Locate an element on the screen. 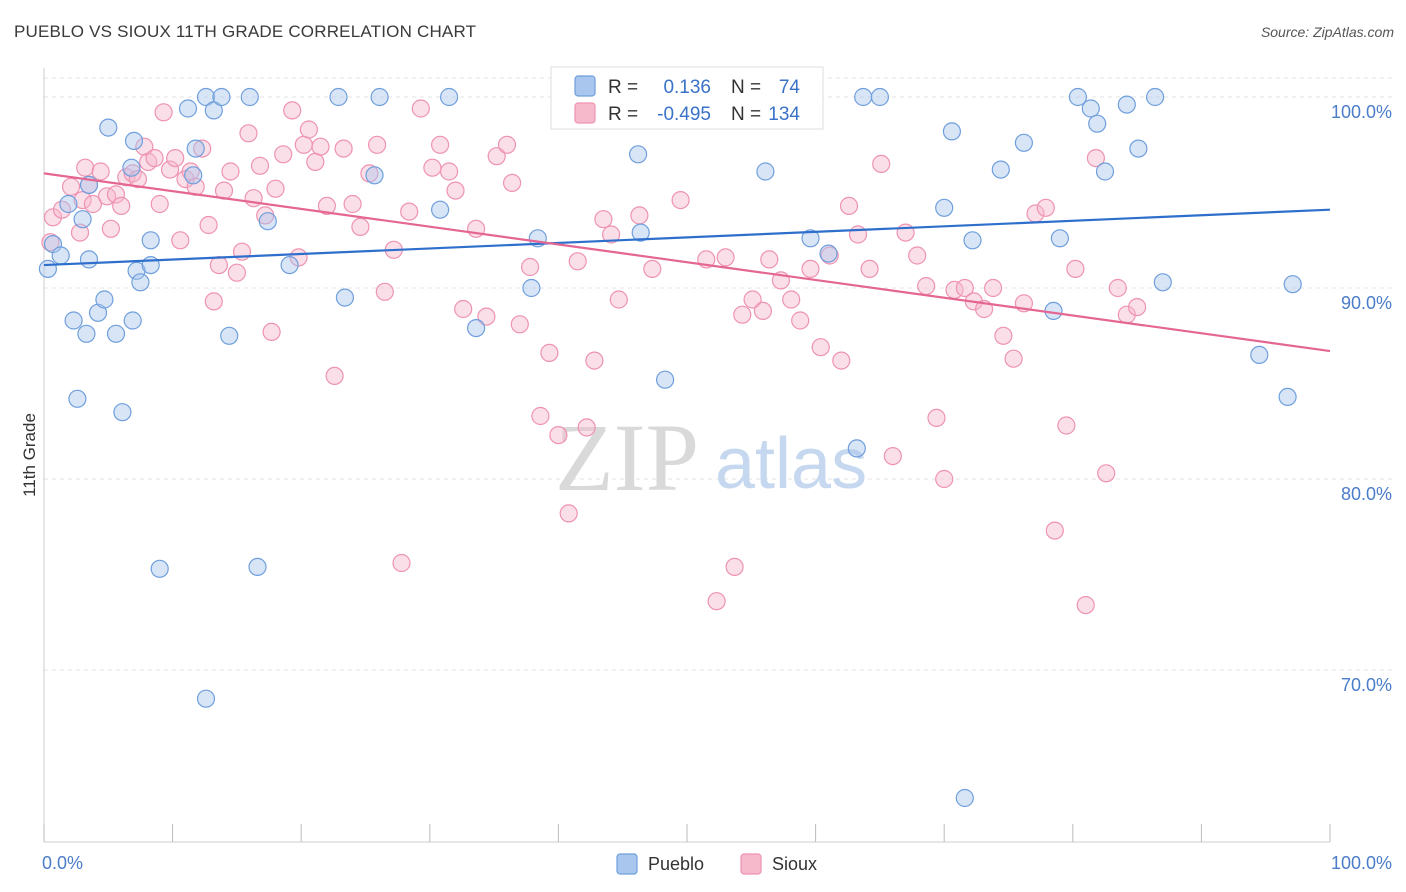 The image size is (1406, 892). legend-box is located at coordinates (687, 98).